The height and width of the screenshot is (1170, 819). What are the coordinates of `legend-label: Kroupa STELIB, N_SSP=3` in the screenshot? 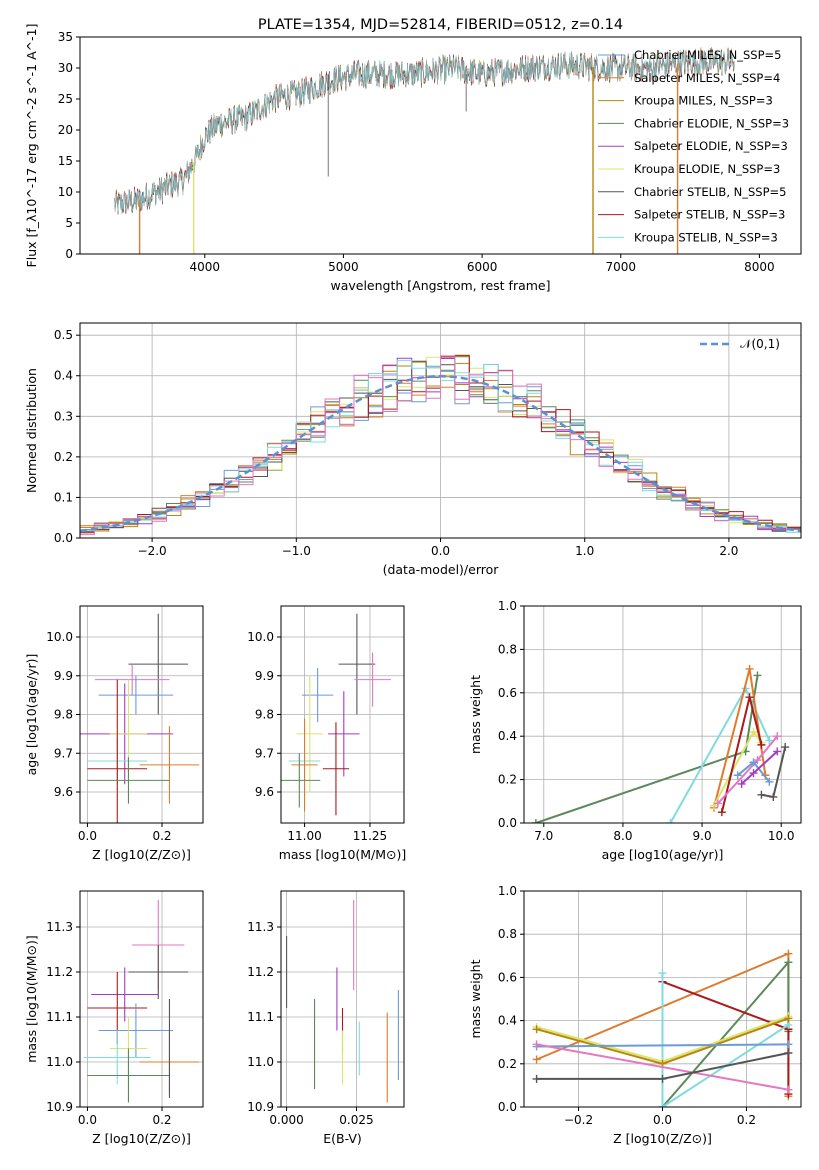 It's located at (706, 237).